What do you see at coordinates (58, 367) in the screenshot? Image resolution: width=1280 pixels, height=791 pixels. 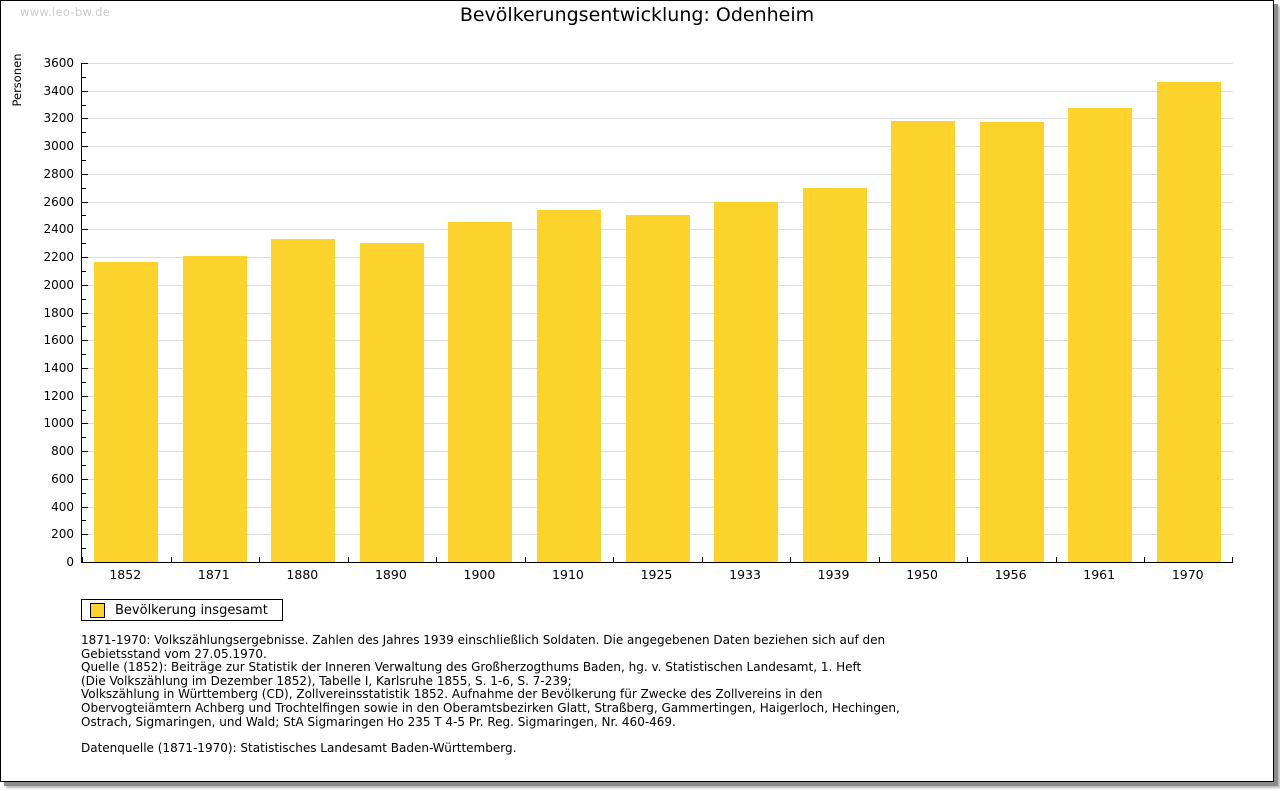 I see `y-tick-label: 1400` at bounding box center [58, 367].